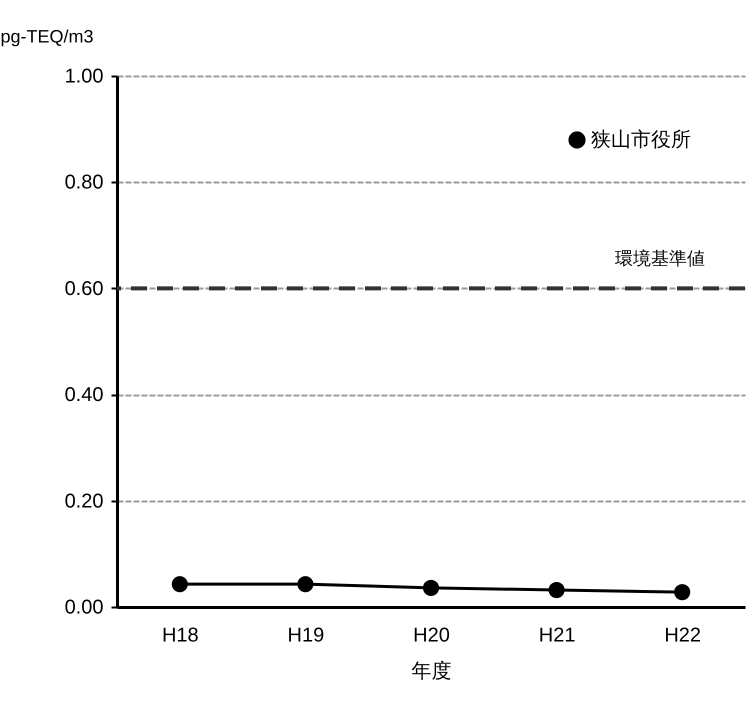 Image resolution: width=747 pixels, height=722 pixels. Describe the element at coordinates (84, 183) in the screenshot. I see `y-tick-label: 0.80` at that location.